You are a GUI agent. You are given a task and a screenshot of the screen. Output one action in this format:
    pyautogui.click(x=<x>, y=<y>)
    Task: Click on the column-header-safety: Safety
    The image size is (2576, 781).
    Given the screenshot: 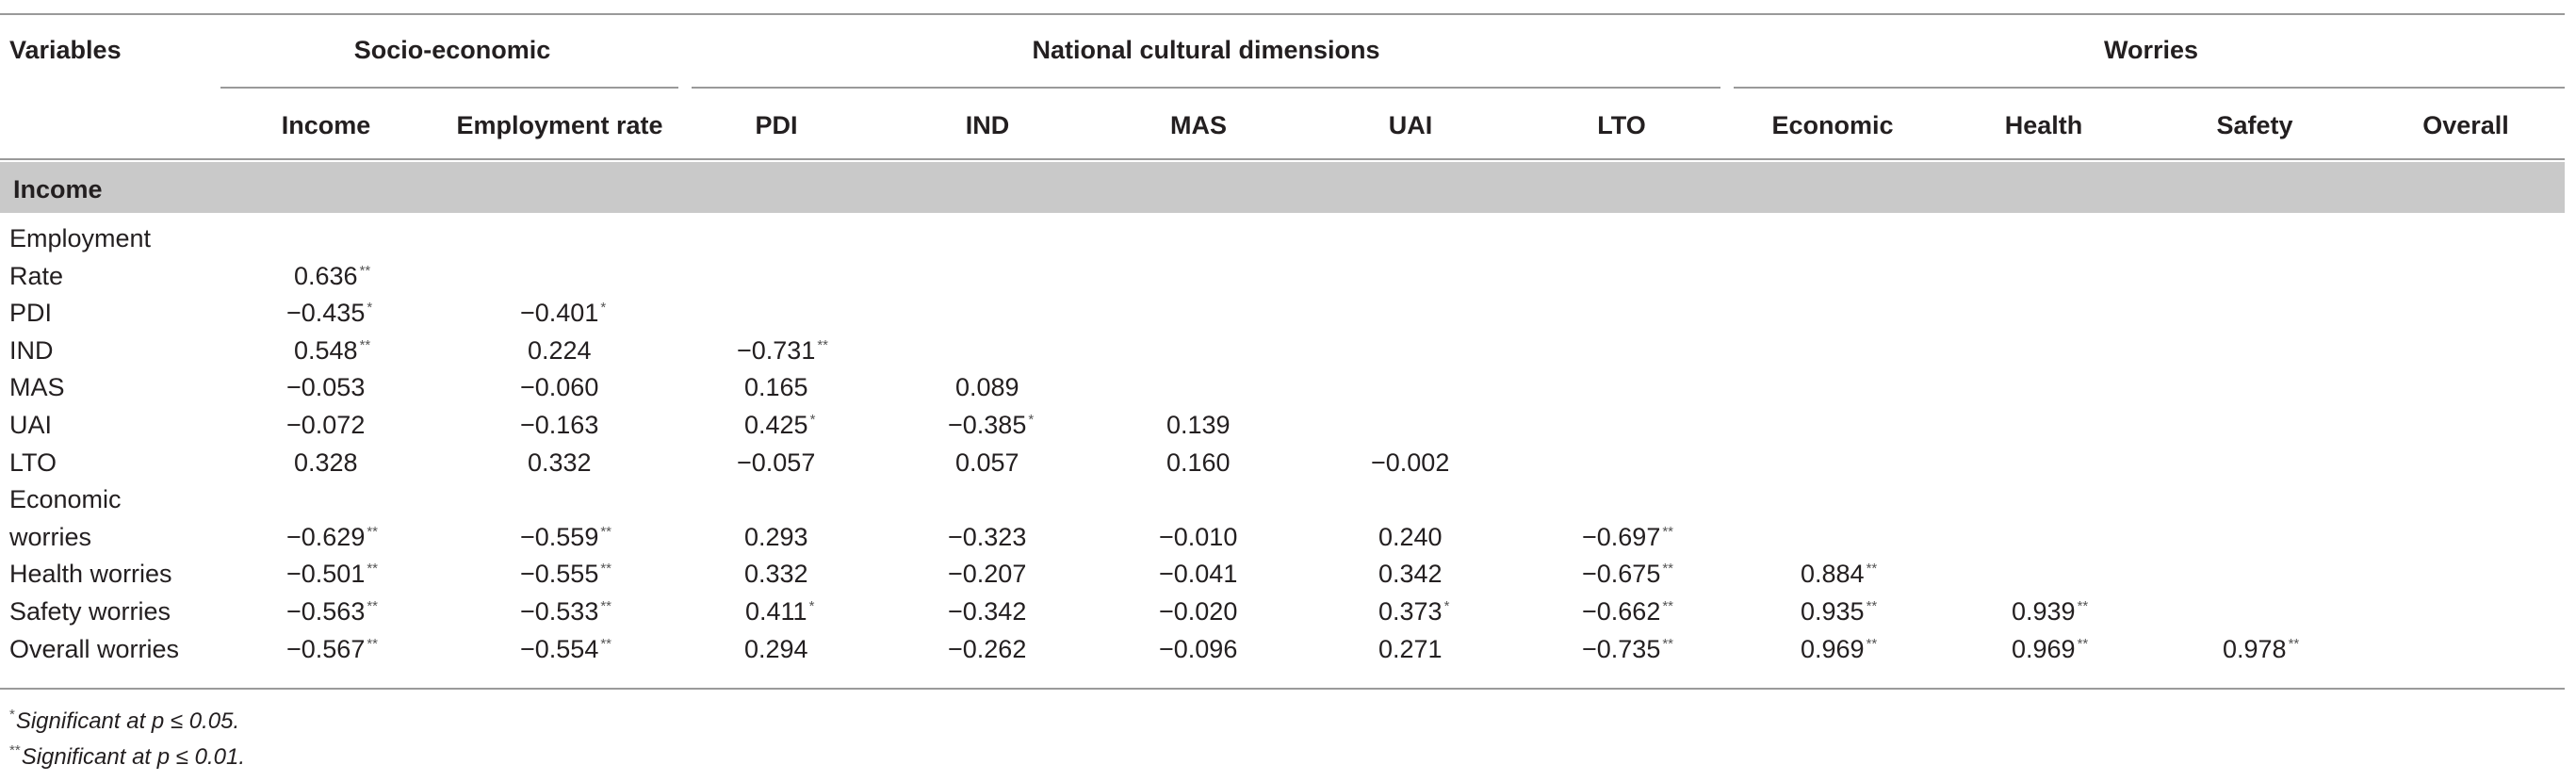 What is the action you would take?
    pyautogui.click(x=2254, y=125)
    